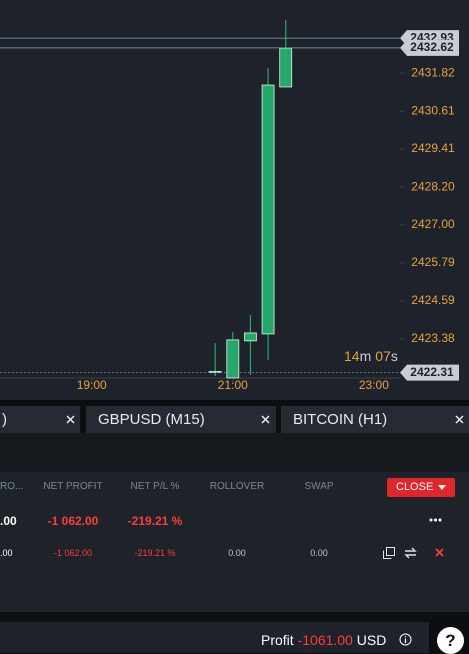 The width and height of the screenshot is (469, 654). I want to click on y-tick-label: 2428.20, so click(433, 186).